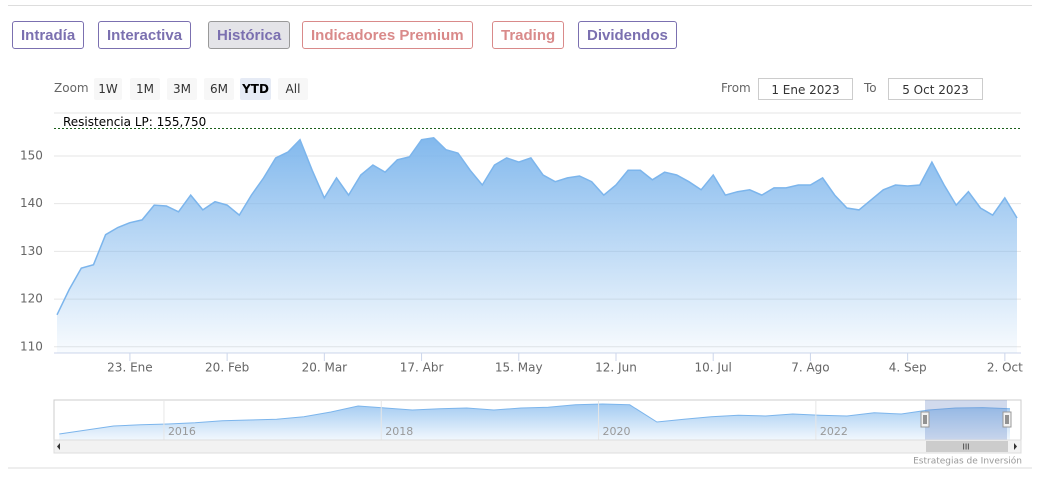 This screenshot has height=481, width=1040. I want to click on from-label: From, so click(736, 88).